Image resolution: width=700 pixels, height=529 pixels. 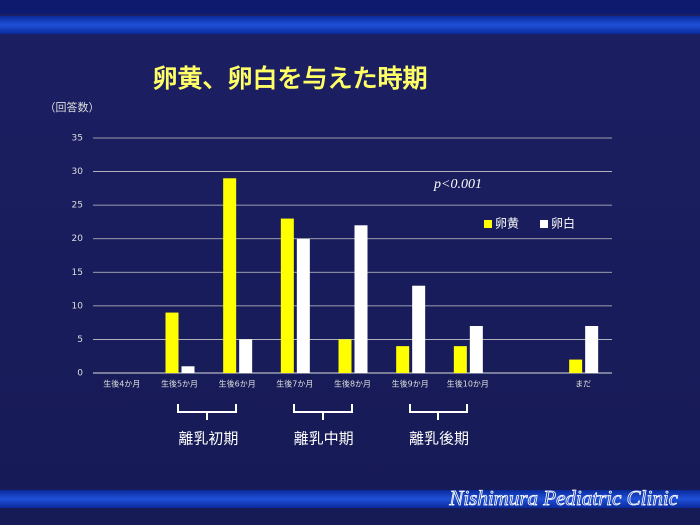 I want to click on top-stripe, so click(x=350, y=25).